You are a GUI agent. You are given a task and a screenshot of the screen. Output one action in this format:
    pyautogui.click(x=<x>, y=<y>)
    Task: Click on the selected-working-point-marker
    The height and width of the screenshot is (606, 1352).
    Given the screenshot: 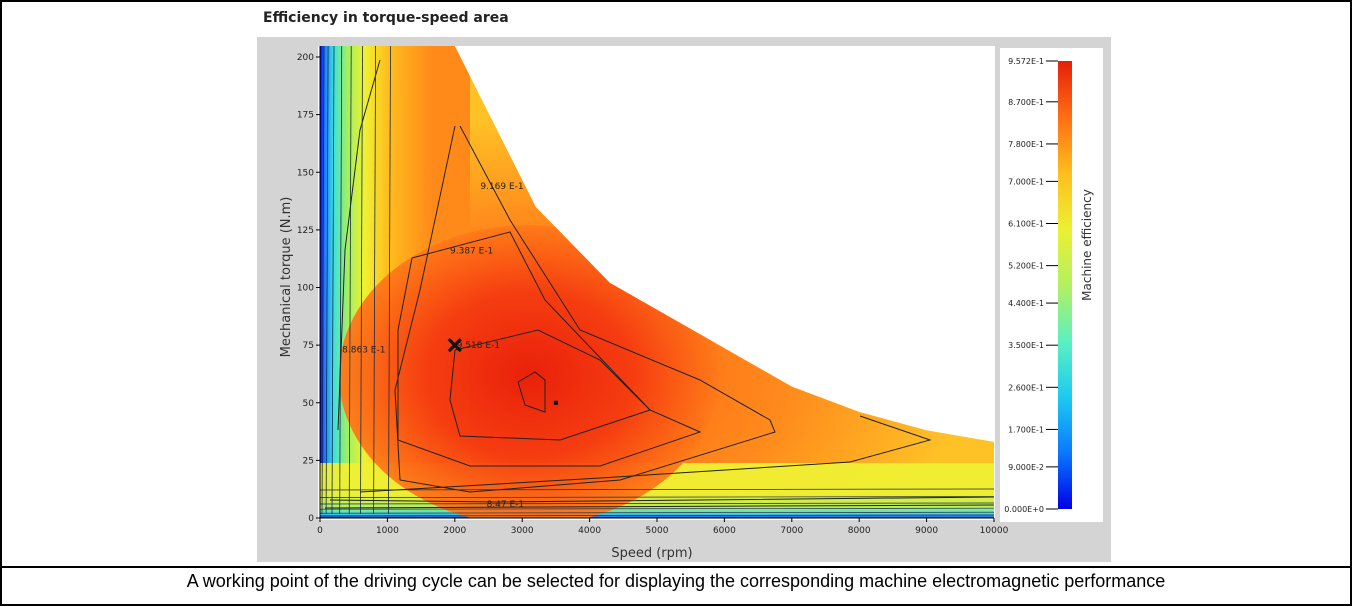 What is the action you would take?
    pyautogui.click(x=454, y=345)
    